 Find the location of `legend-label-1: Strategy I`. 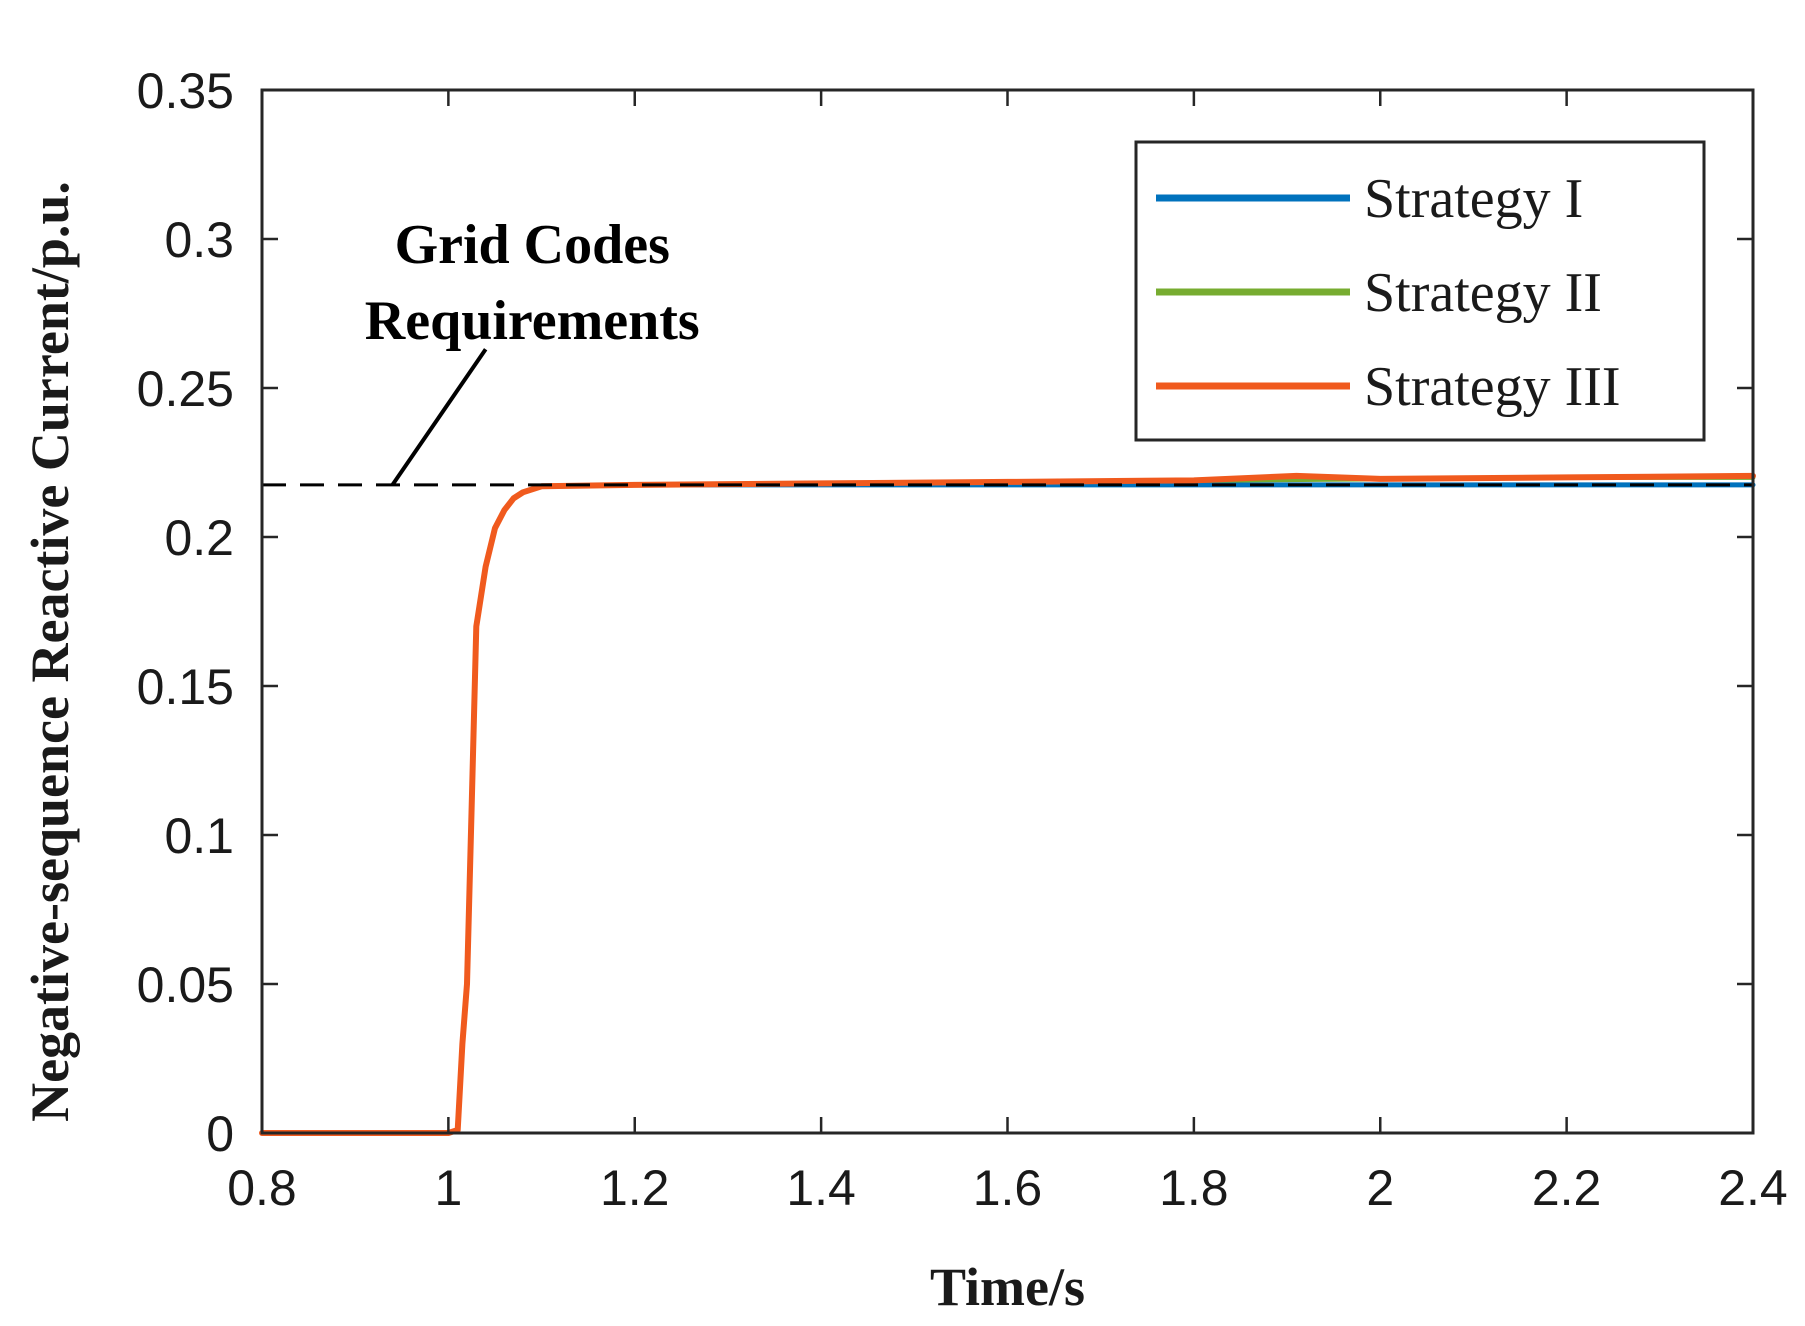

legend-label-1: Strategy I is located at coordinates (1473, 199).